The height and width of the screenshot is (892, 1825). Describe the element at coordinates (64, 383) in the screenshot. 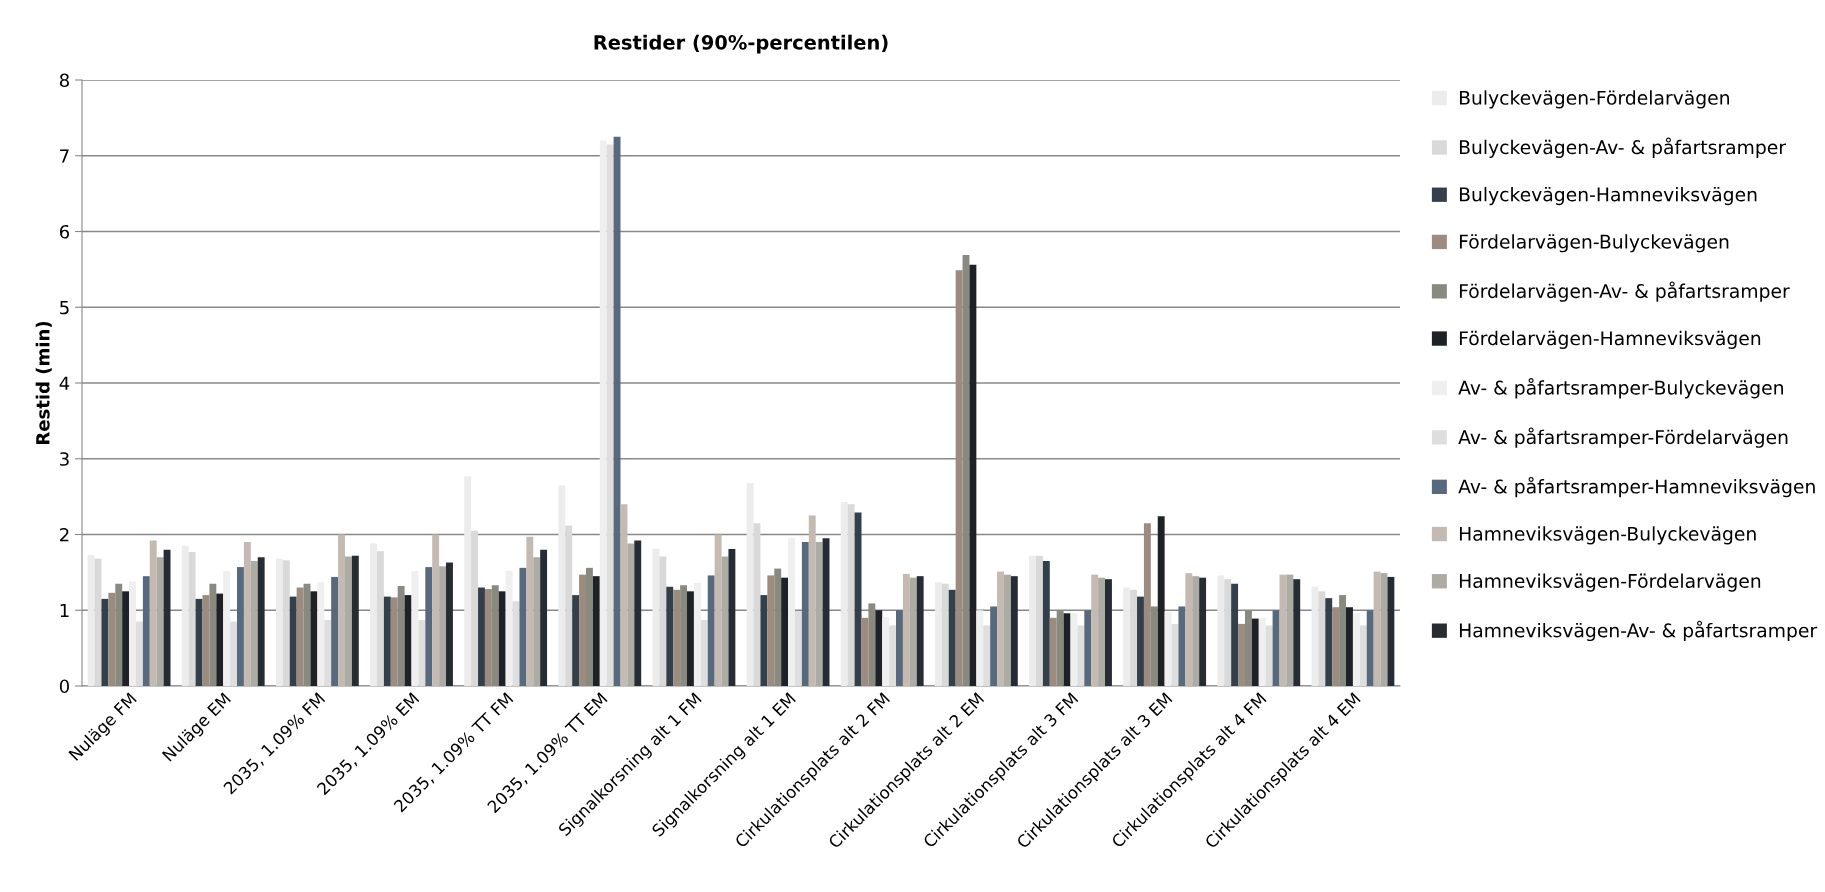

I see `y-tick-label: 4` at that location.